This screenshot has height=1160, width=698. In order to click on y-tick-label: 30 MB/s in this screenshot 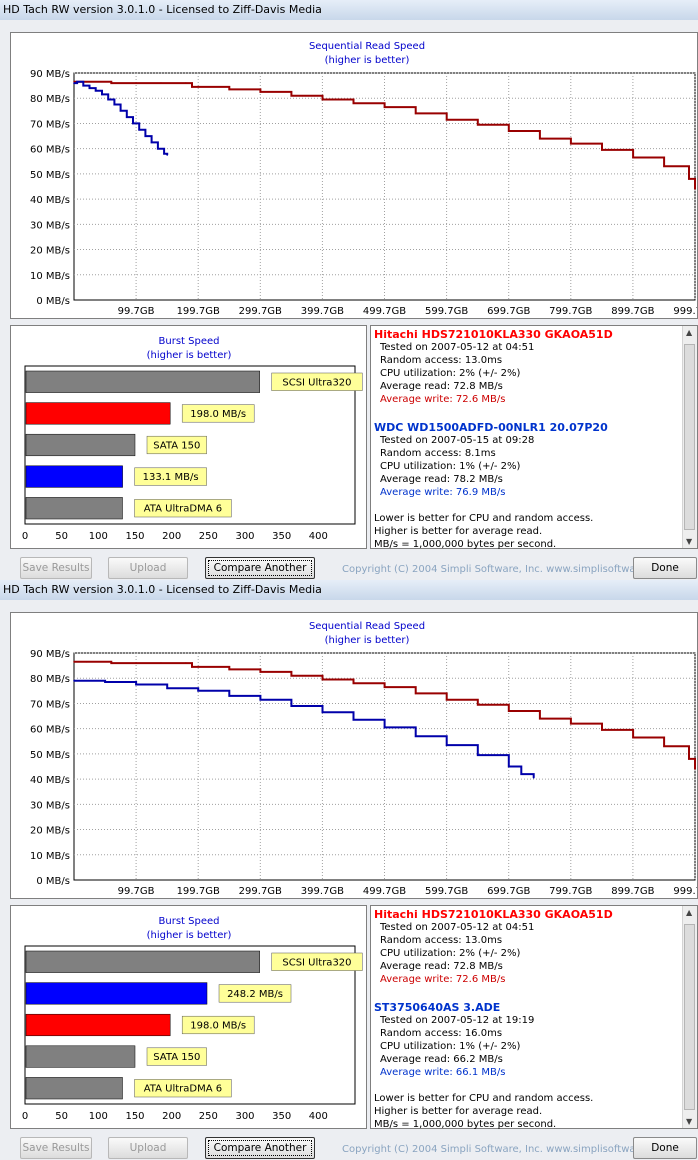, I will do `click(50, 225)`.